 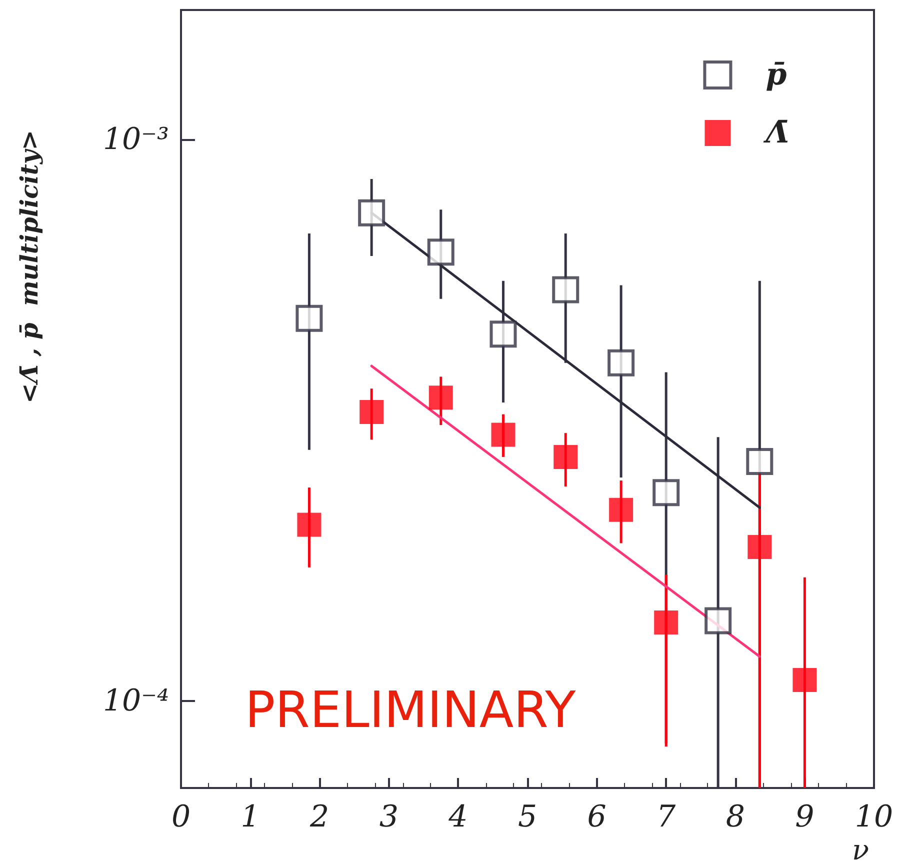 I want to click on x-tick-label: 2, so click(x=319, y=817).